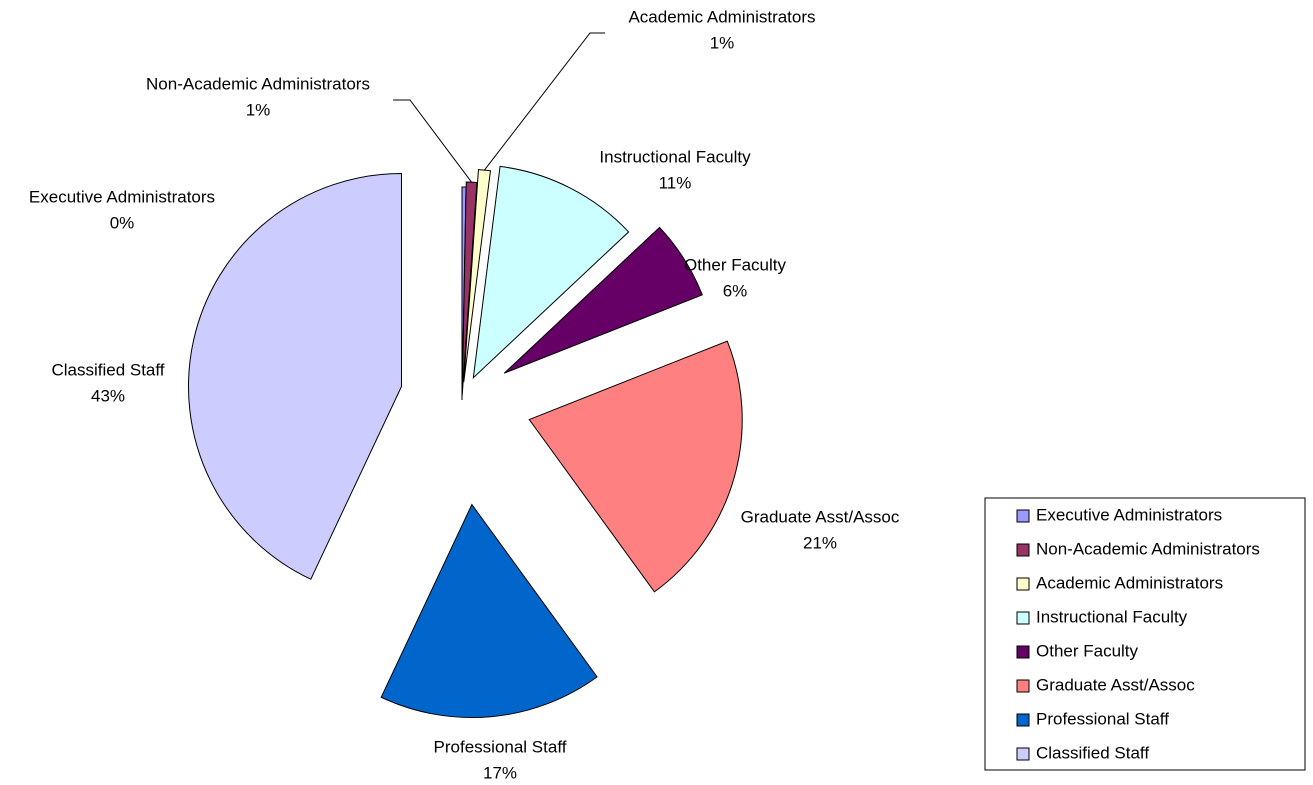 The height and width of the screenshot is (785, 1313). Describe the element at coordinates (721, 16) in the screenshot. I see `slice-label: Academic Administrators` at that location.